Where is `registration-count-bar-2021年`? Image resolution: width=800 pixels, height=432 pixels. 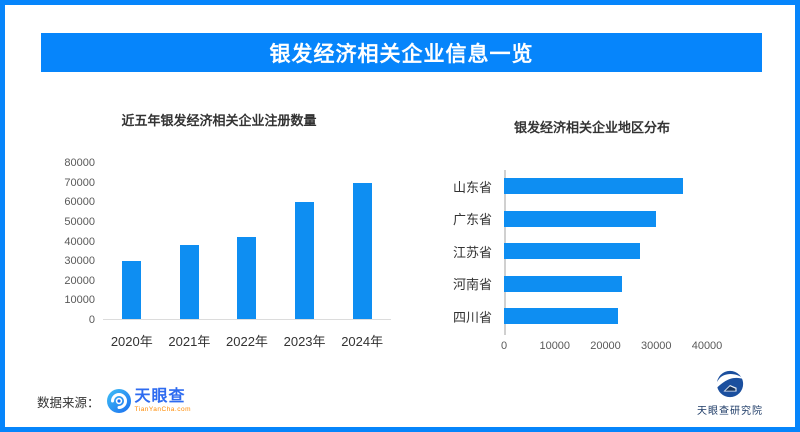
registration-count-bar-2021年 is located at coordinates (189, 281).